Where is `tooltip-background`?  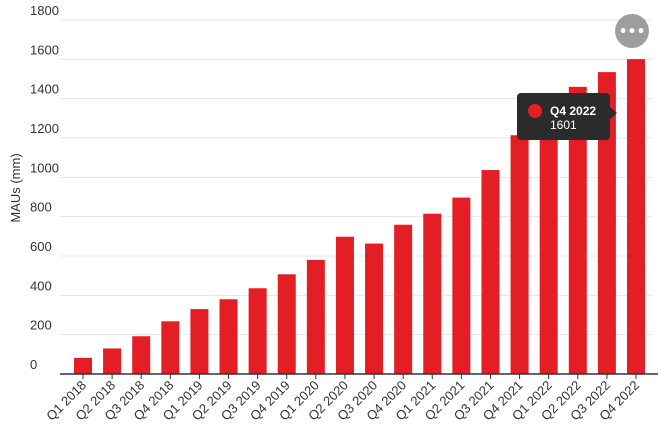
tooltip-background is located at coordinates (563, 116).